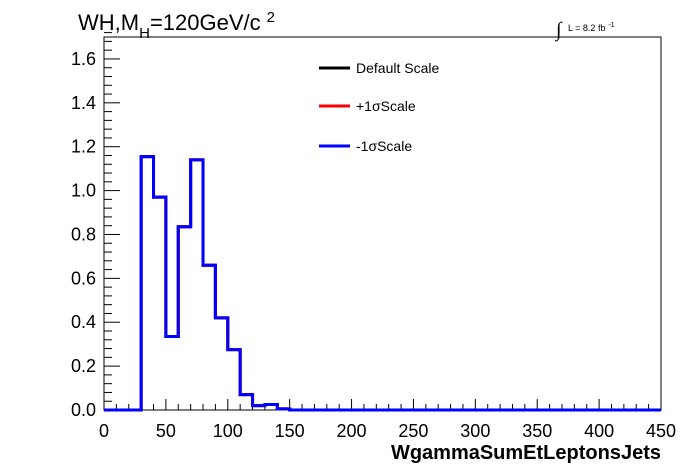 The height and width of the screenshot is (472, 696). Describe the element at coordinates (205, 22) in the screenshot. I see `title-rest: =120GeV/c` at that location.